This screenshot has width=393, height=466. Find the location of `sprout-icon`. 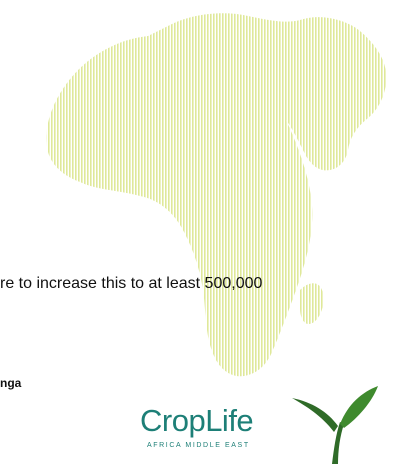

sprout-icon is located at coordinates (335, 425).